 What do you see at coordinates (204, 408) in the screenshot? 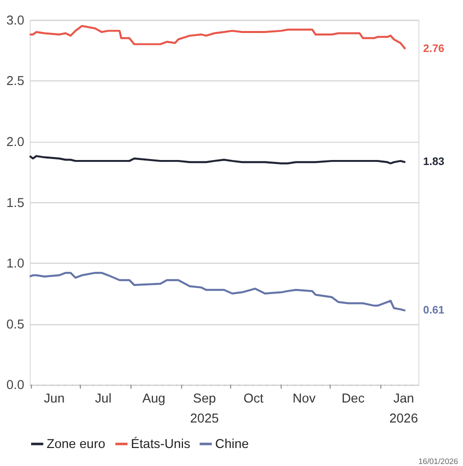
I see `x-tick-label: Sep 2025` at bounding box center [204, 408].